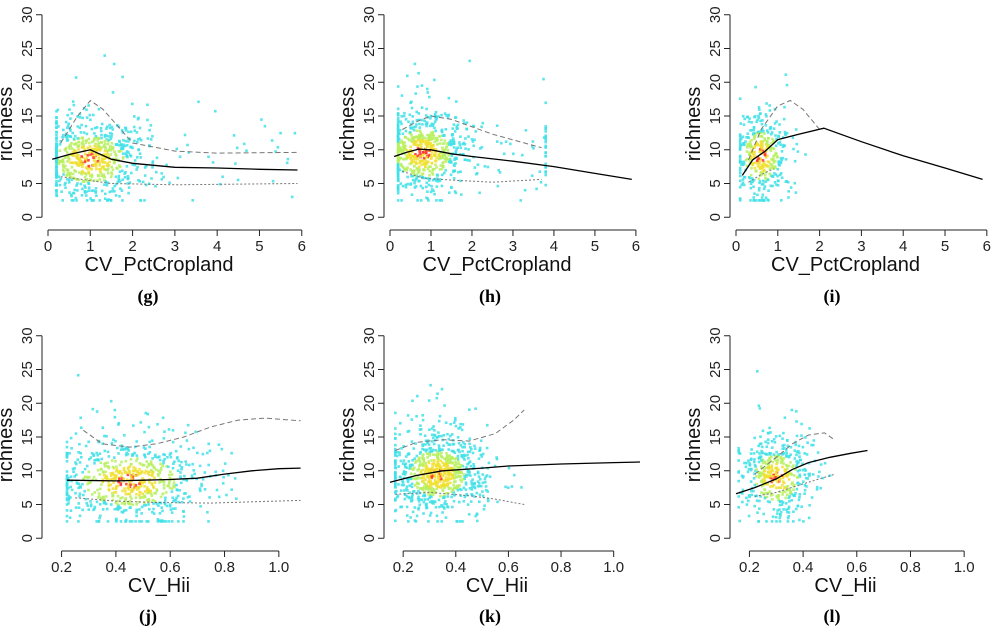 The width and height of the screenshot is (1000, 630). What do you see at coordinates (832, 296) in the screenshot?
I see `panel-label: (i)` at bounding box center [832, 296].